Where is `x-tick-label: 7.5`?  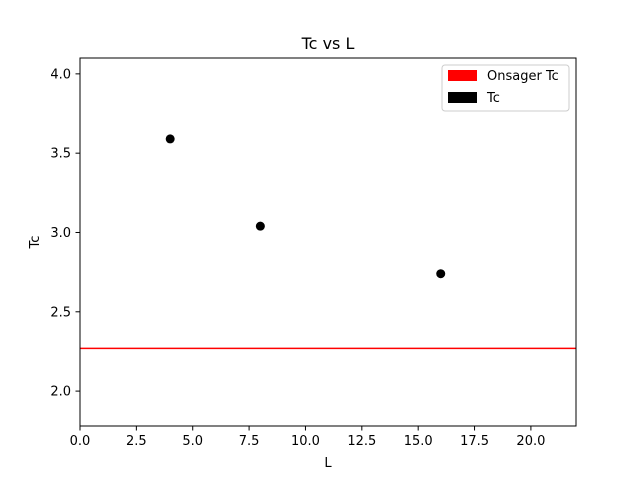
x-tick-label: 7.5 is located at coordinates (249, 441).